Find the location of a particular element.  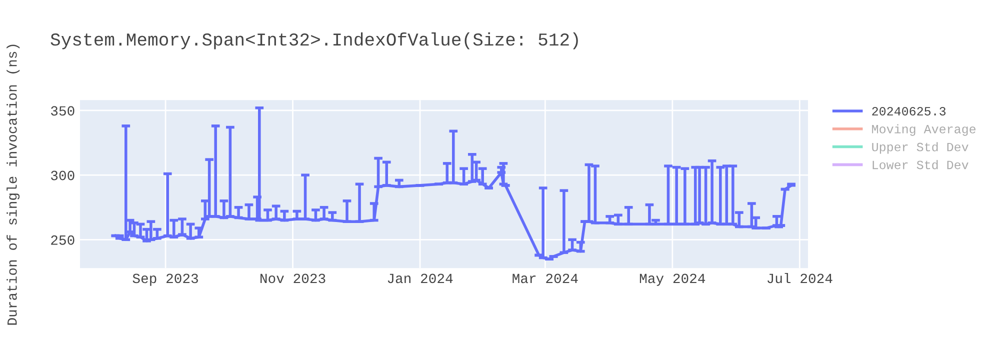

chart-title: System.Memory.Span<Int32>.IndexOfValue(Size: 512) is located at coordinates (314, 41).